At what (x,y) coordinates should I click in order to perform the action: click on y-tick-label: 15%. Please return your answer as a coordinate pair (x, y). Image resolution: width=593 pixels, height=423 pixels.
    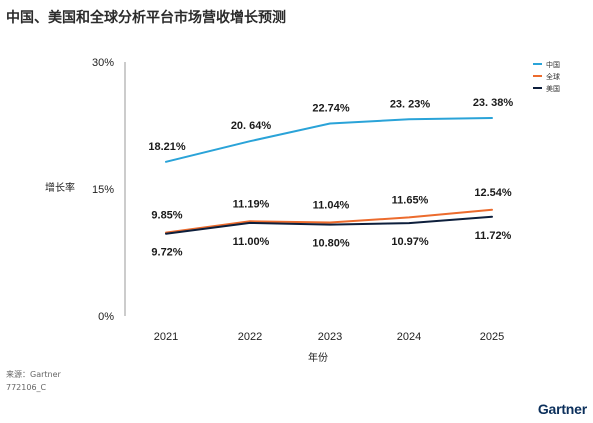
    Looking at the image, I should click on (103, 190).